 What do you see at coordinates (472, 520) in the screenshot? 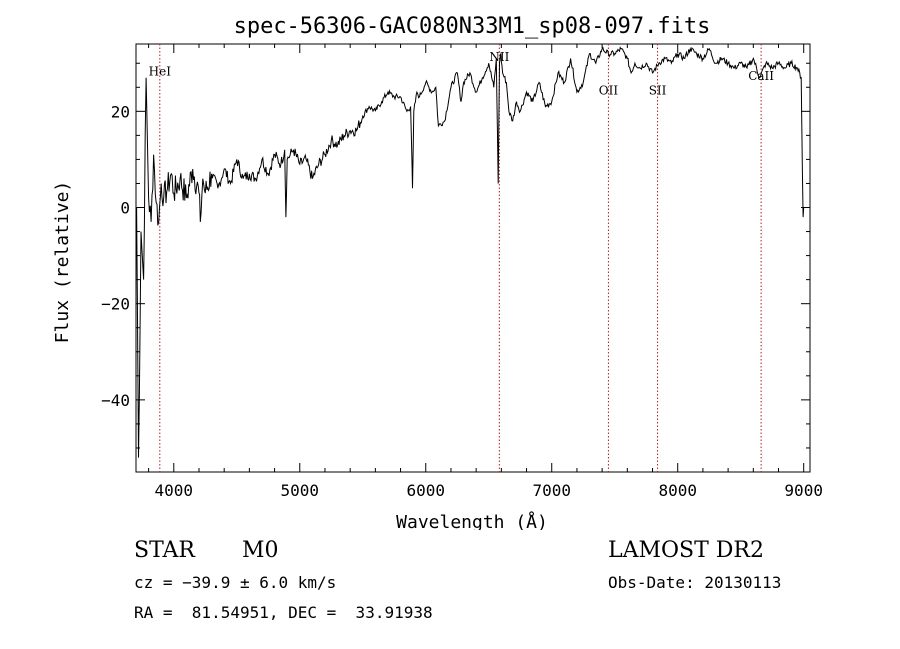
I see `x-axis-label: Wavelength (Å)` at bounding box center [472, 520].